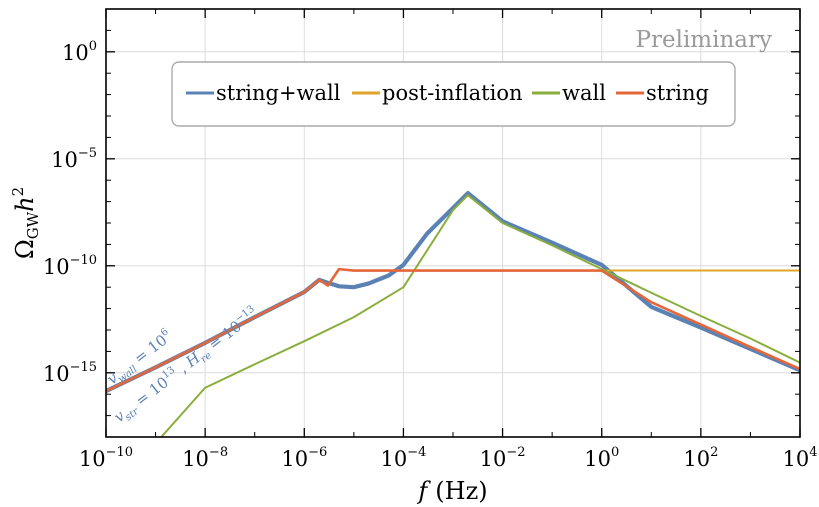 This screenshot has height=507, width=819. What do you see at coordinates (451, 491) in the screenshot?
I see `x-axis-title: f (Hz)` at bounding box center [451, 491].